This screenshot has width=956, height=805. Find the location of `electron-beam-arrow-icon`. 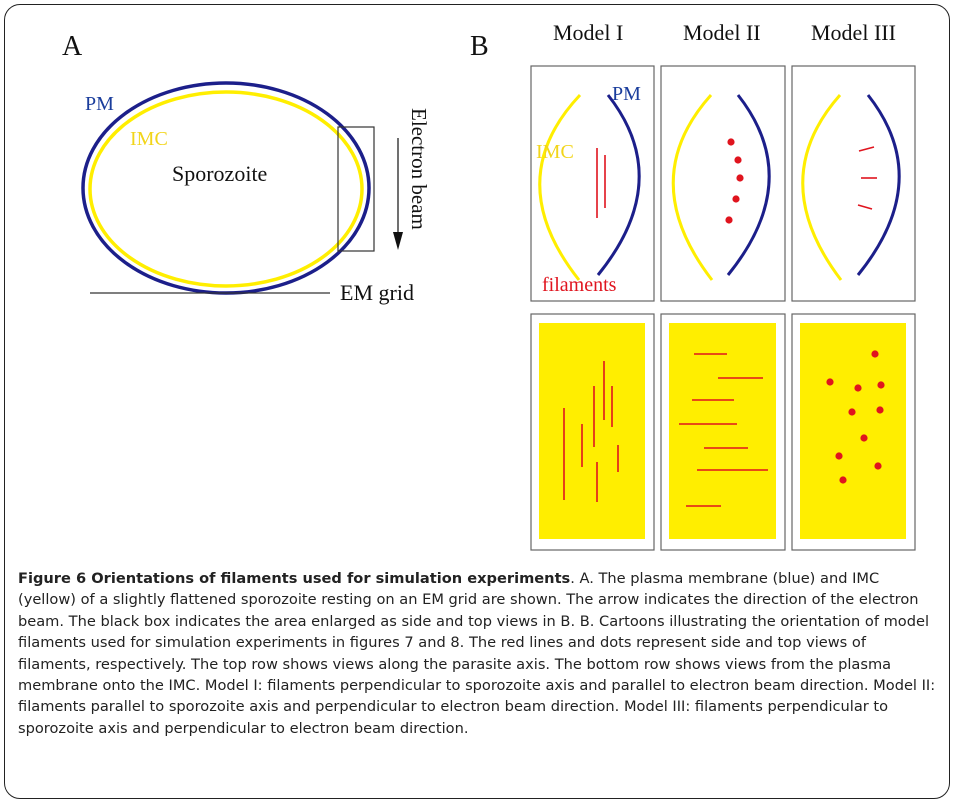

electron-beam-arrow-icon is located at coordinates (398, 241).